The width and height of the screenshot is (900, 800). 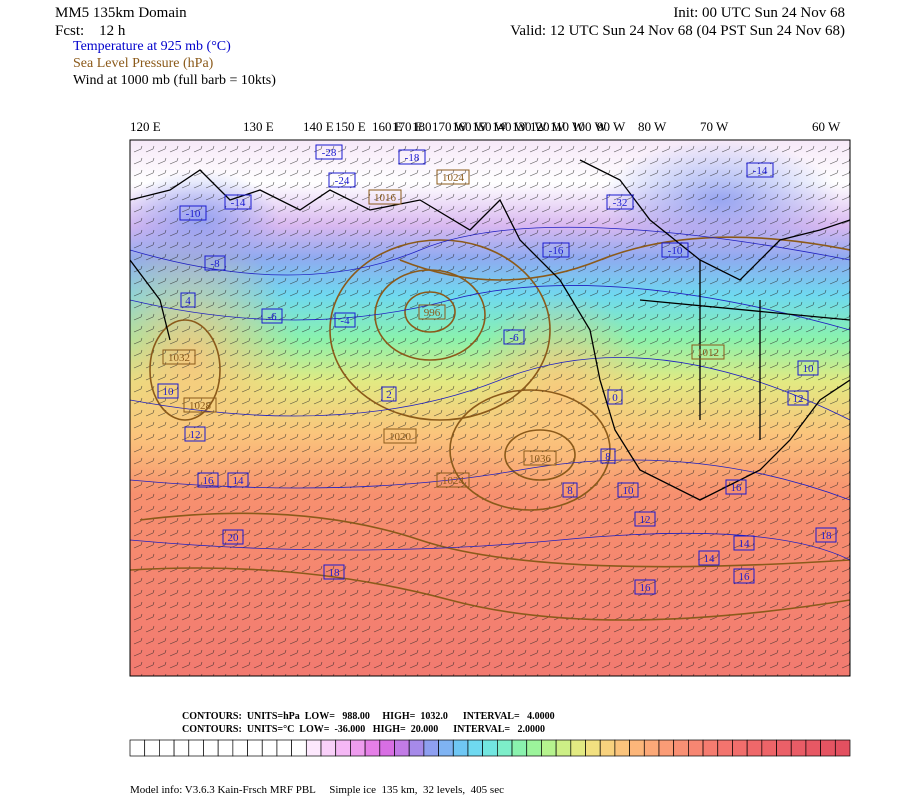 What do you see at coordinates (450, 126) in the screenshot?
I see `longitude-label: 170 W` at bounding box center [450, 126].